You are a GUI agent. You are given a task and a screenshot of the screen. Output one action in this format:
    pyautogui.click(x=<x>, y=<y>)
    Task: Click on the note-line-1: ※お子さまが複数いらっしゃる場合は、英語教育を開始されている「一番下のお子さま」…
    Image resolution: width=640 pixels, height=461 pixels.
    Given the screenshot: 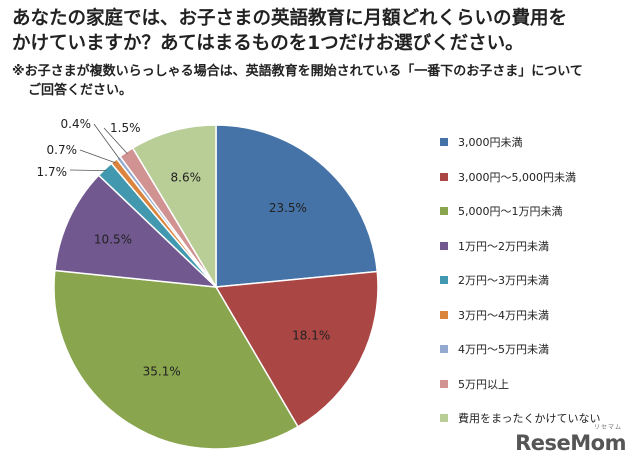 What is the action you would take?
    pyautogui.click(x=297, y=71)
    